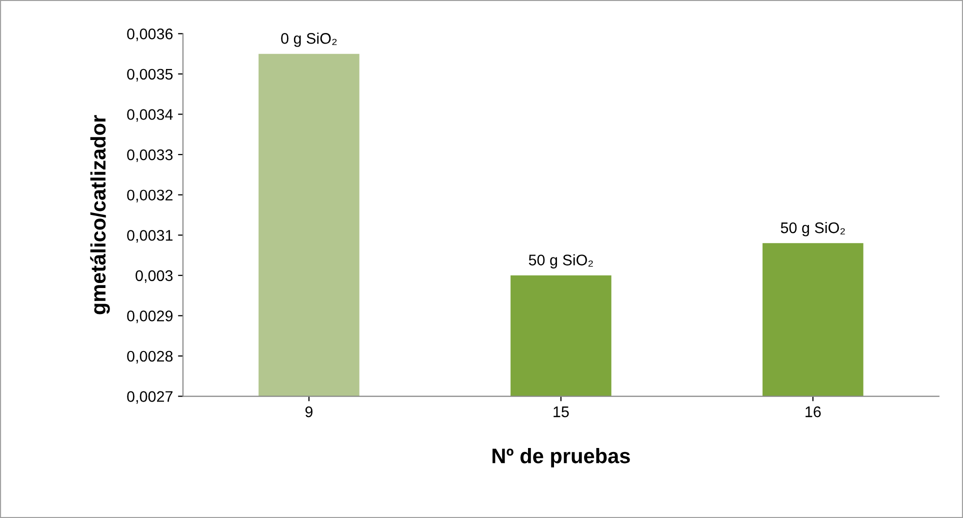 This screenshot has width=963, height=518. I want to click on y-tick-label: 0,0031, so click(150, 236).